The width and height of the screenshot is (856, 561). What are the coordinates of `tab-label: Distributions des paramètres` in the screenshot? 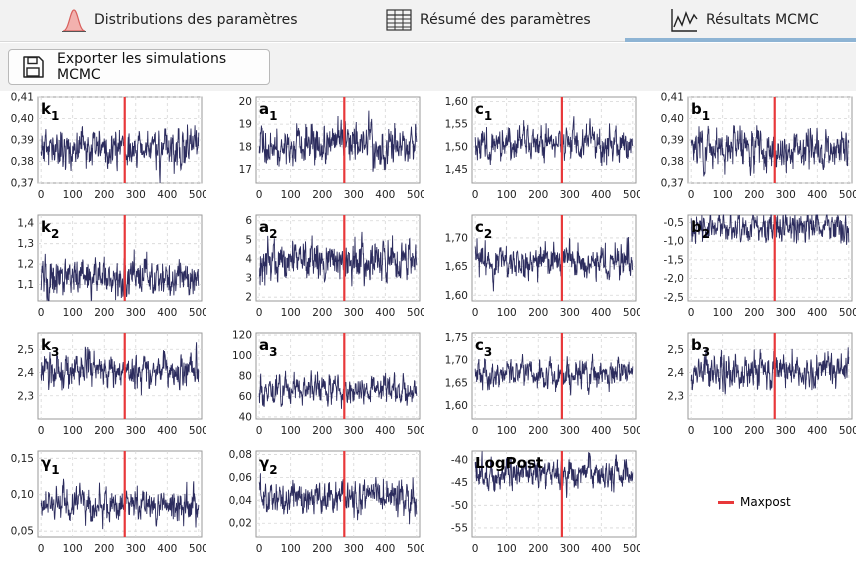 It's located at (196, 20).